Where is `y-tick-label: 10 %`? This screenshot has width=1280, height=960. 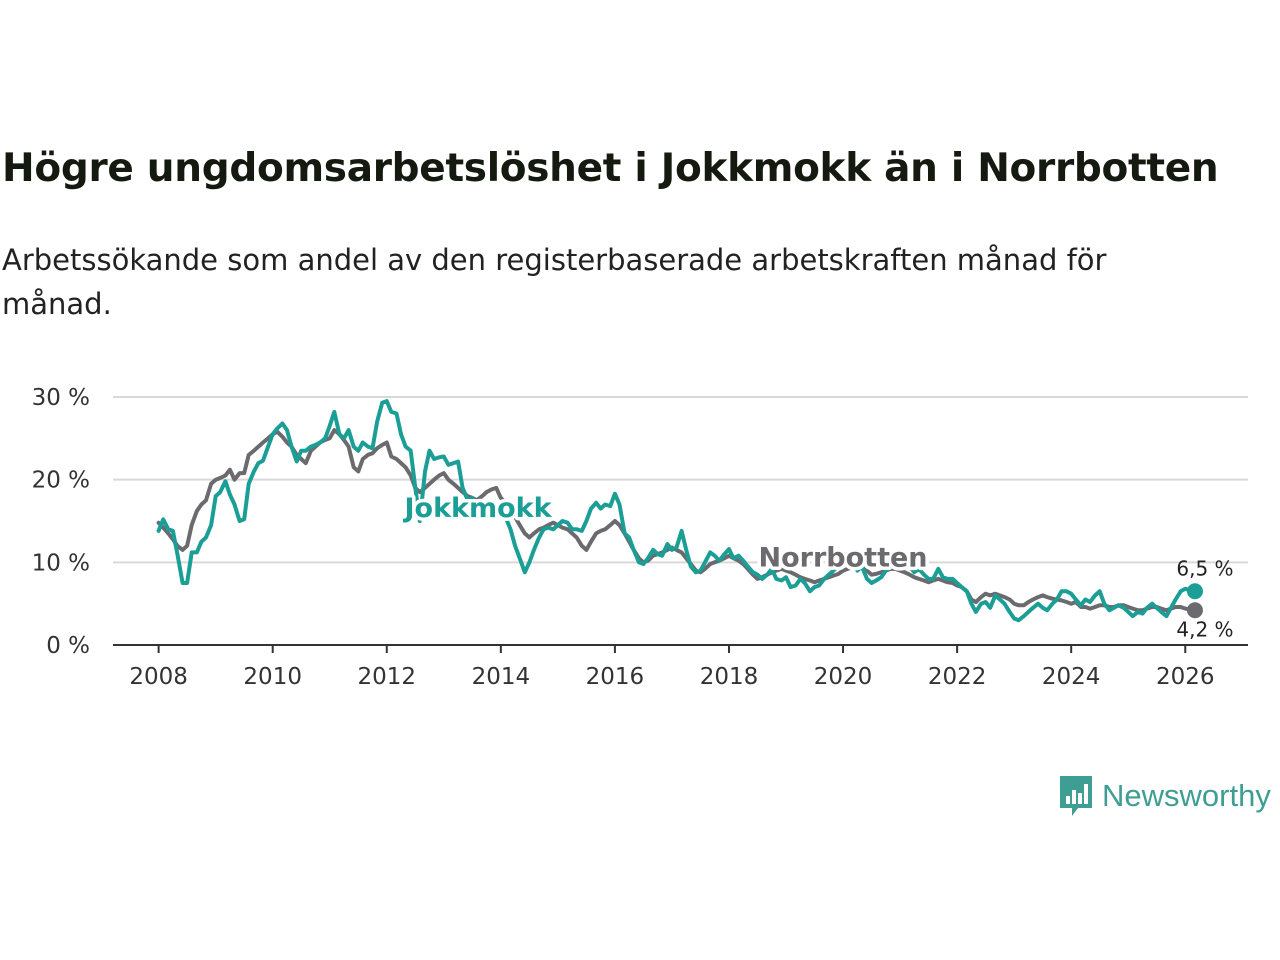 y-tick-label: 10 % is located at coordinates (61, 563).